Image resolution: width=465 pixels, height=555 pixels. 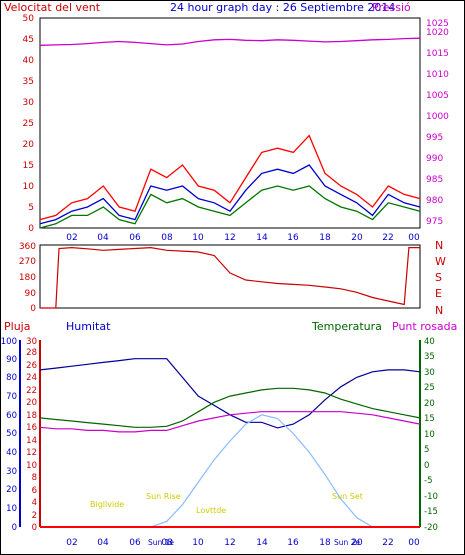 I want to click on pressure-y-tick: 1025, so click(x=437, y=24).